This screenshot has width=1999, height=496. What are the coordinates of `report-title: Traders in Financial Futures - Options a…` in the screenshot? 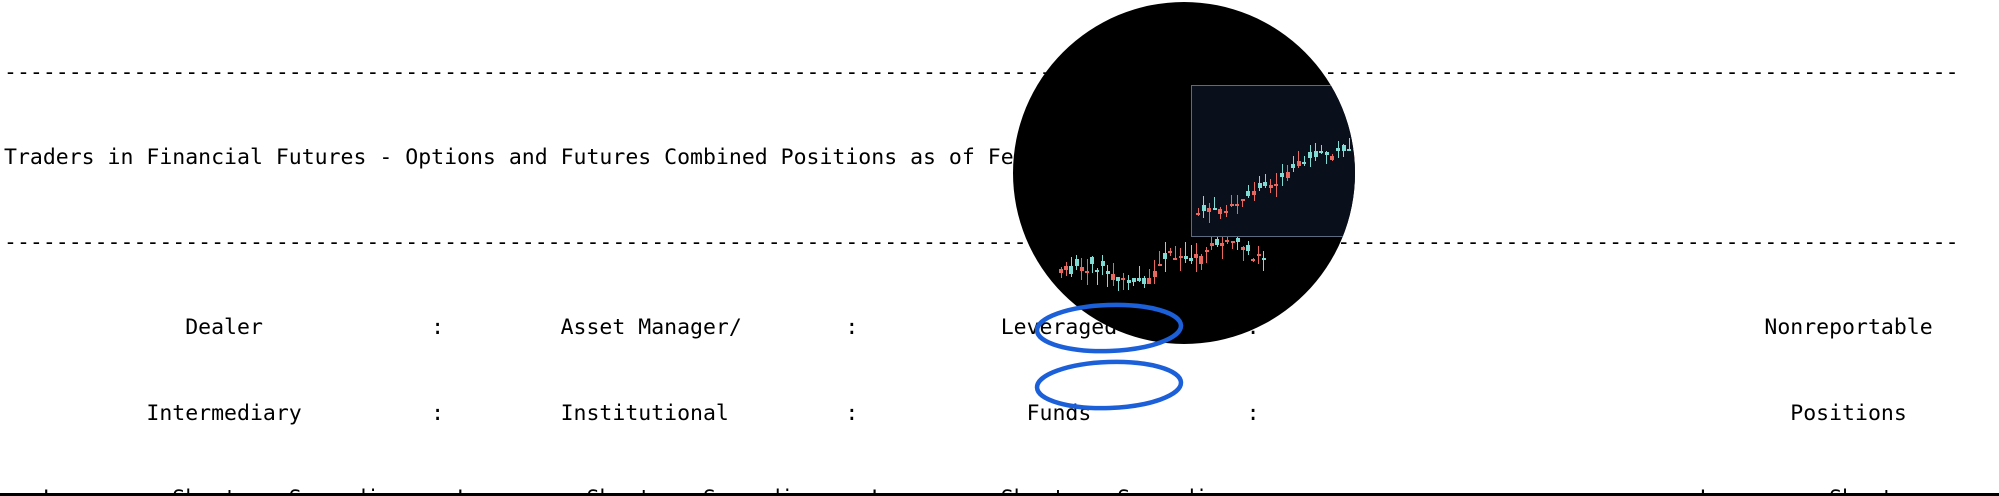 It's located at (606, 158).